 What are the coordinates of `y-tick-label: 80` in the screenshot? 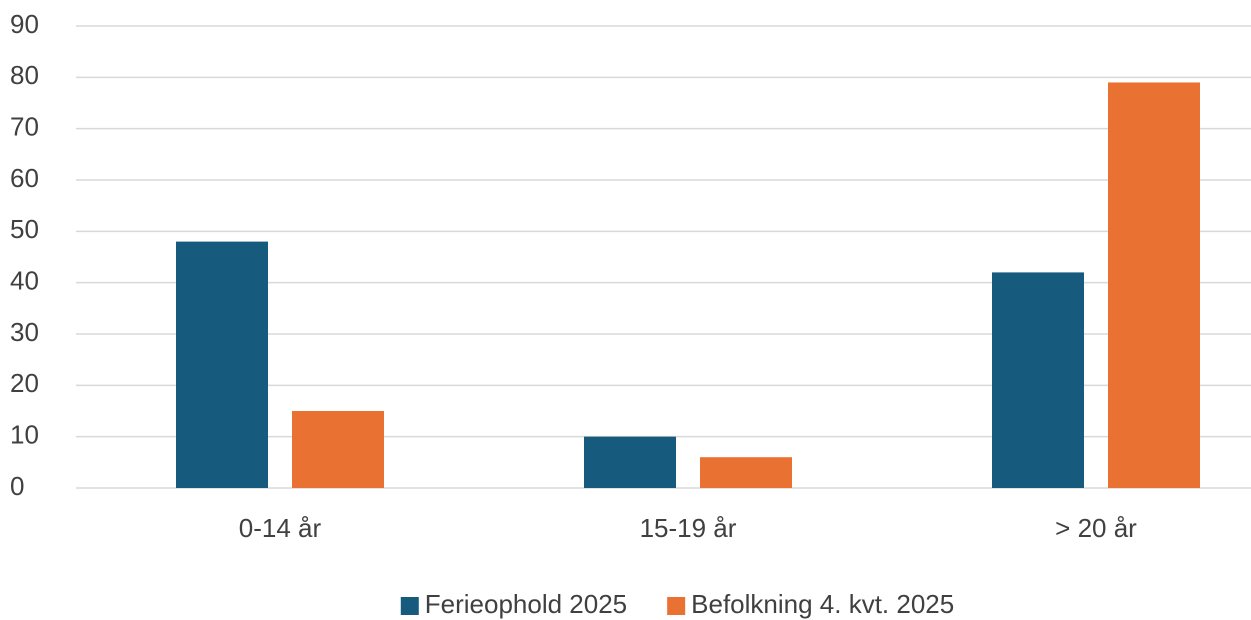 It's located at (24, 75).